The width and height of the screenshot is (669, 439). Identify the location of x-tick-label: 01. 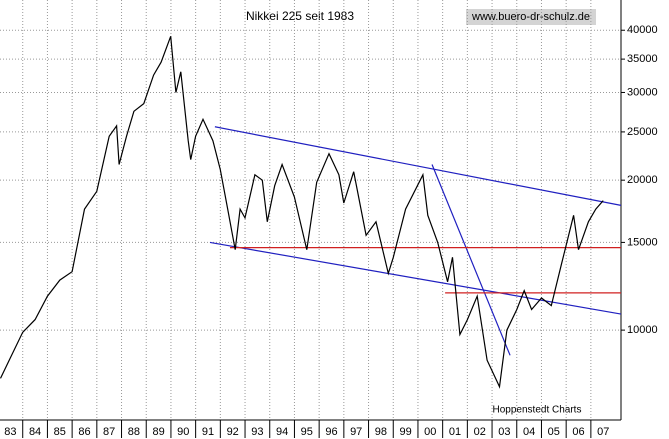
(455, 432).